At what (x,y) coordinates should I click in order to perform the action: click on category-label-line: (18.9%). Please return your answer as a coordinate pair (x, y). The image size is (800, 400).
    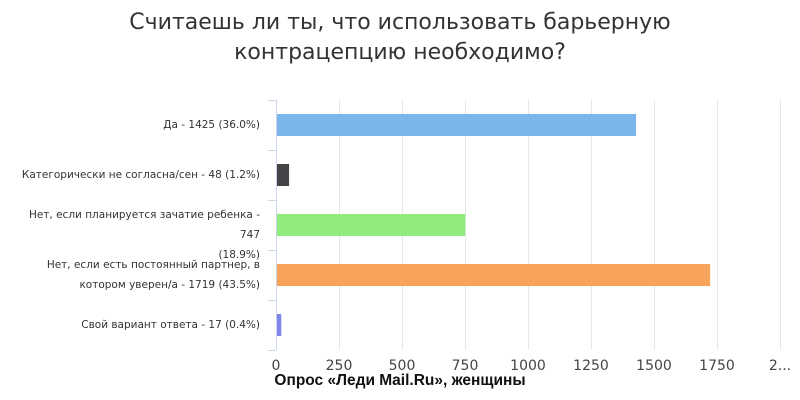
    Looking at the image, I should click on (239, 255).